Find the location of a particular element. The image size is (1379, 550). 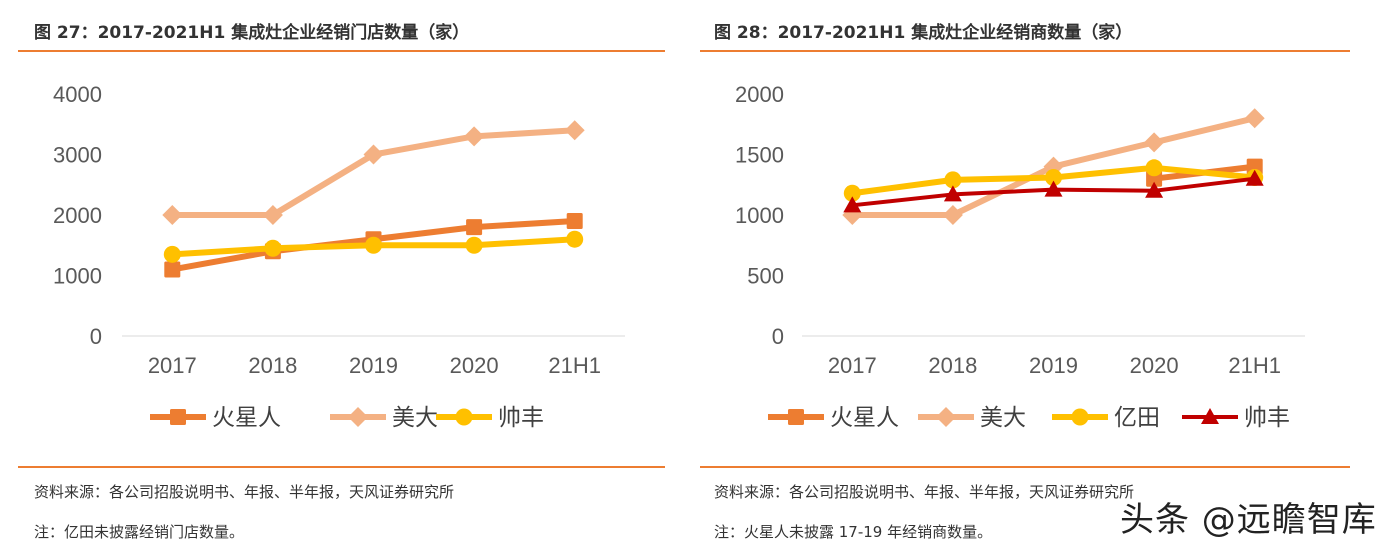

y-tick-label: 3000 is located at coordinates (77, 155).